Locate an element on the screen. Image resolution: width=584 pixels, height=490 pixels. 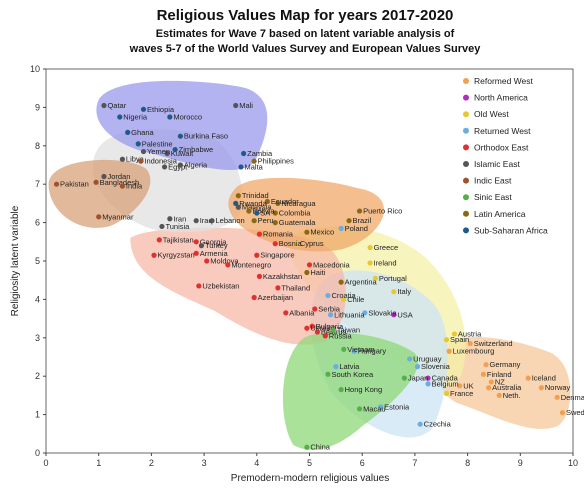
point-label-italy: Italy is located at coordinates (404, 291).